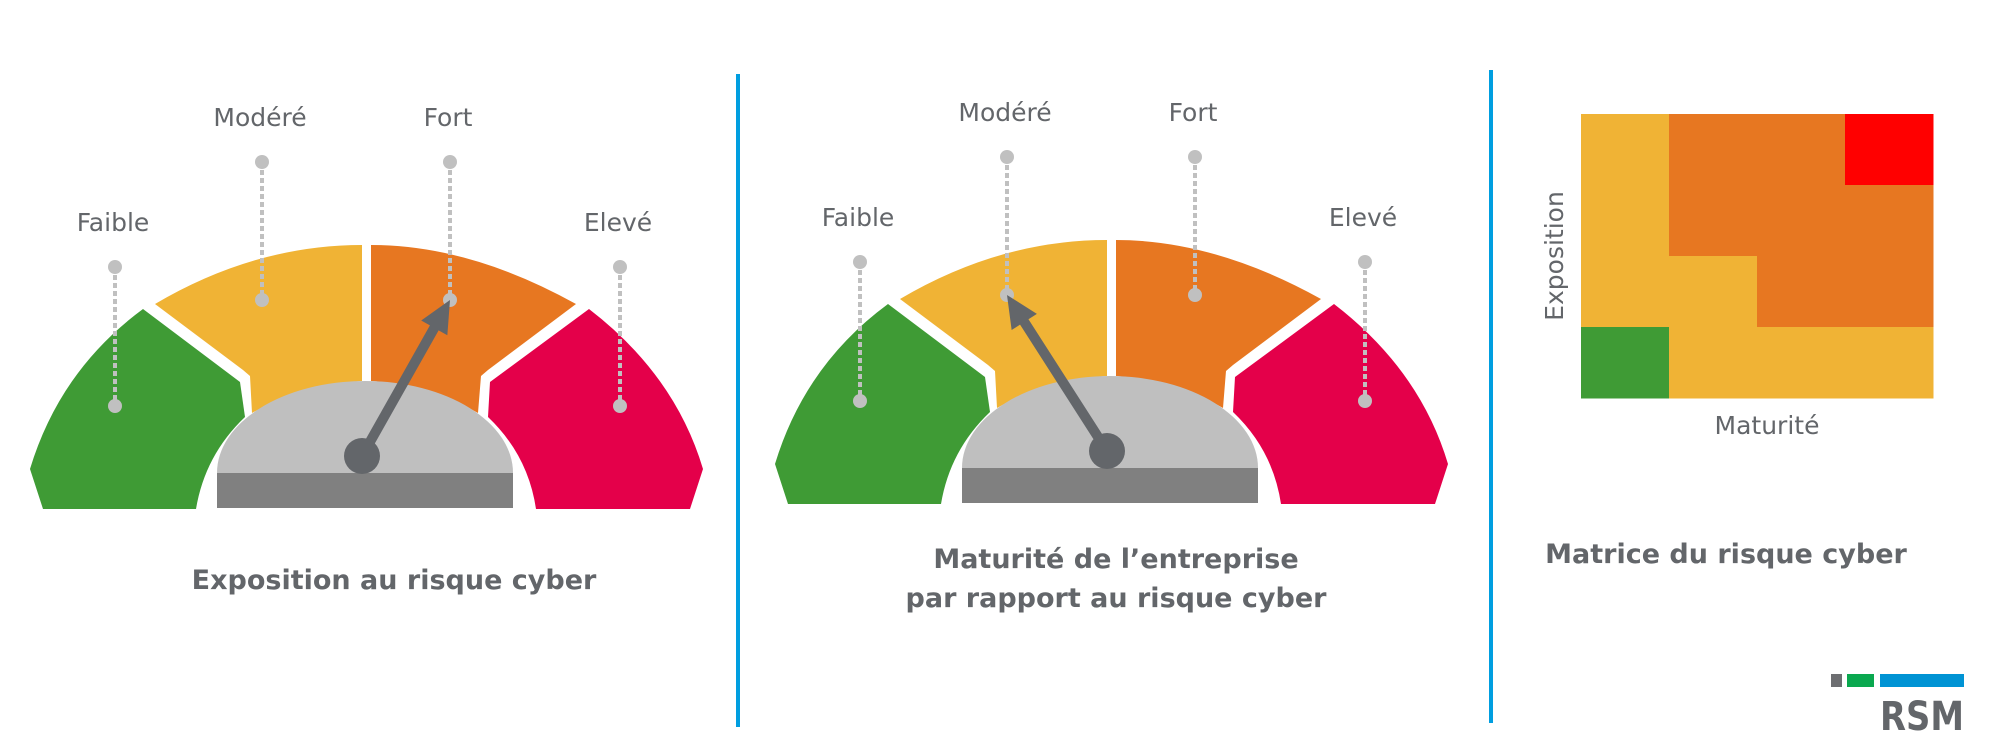 Image resolution: width=2000 pixels, height=751 pixels. I want to click on logo-bar-gray, so click(1836, 680).